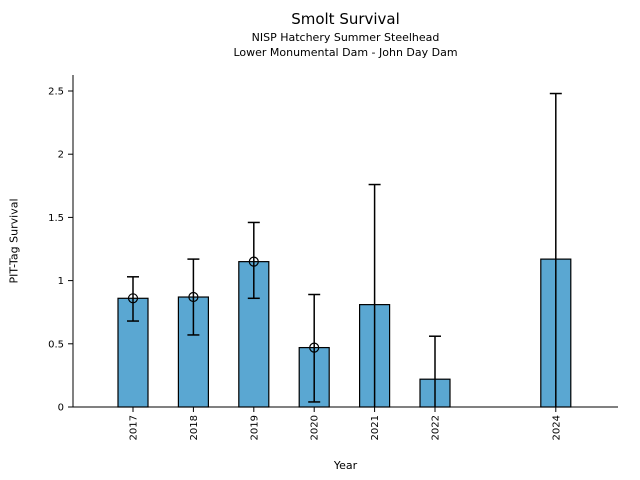 Image resolution: width=640 pixels, height=480 pixels. Describe the element at coordinates (254, 427) in the screenshot. I see `x-tick-label: 2019` at that location.